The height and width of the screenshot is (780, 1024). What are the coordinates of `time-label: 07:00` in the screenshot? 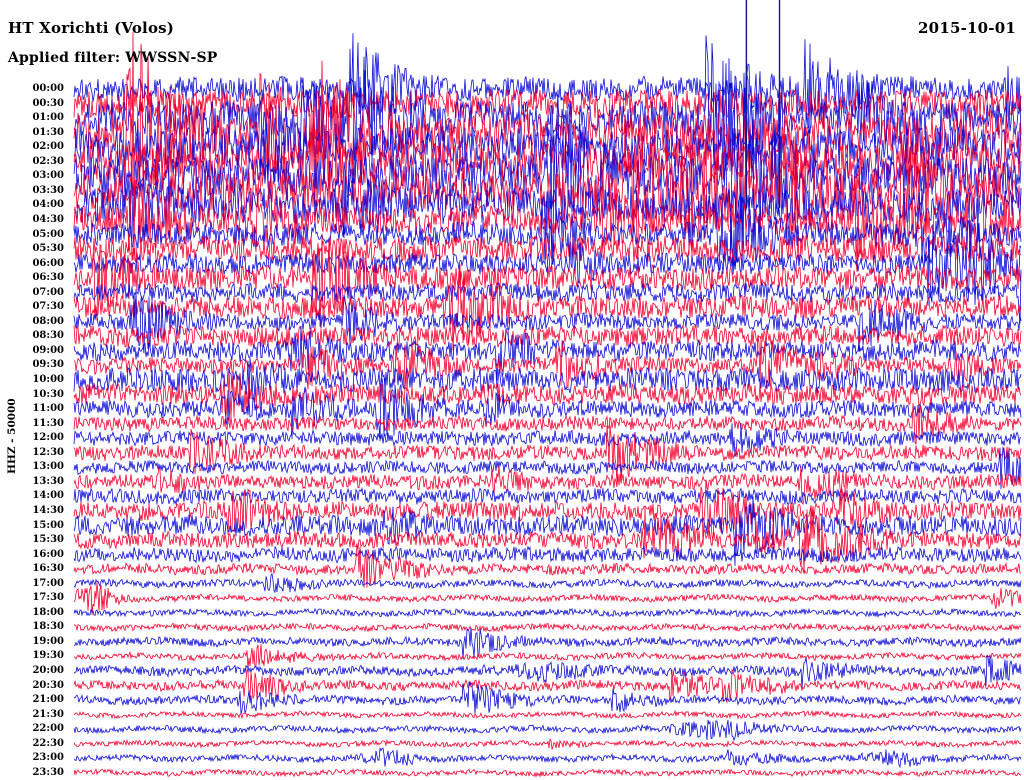 It's located at (48, 292).